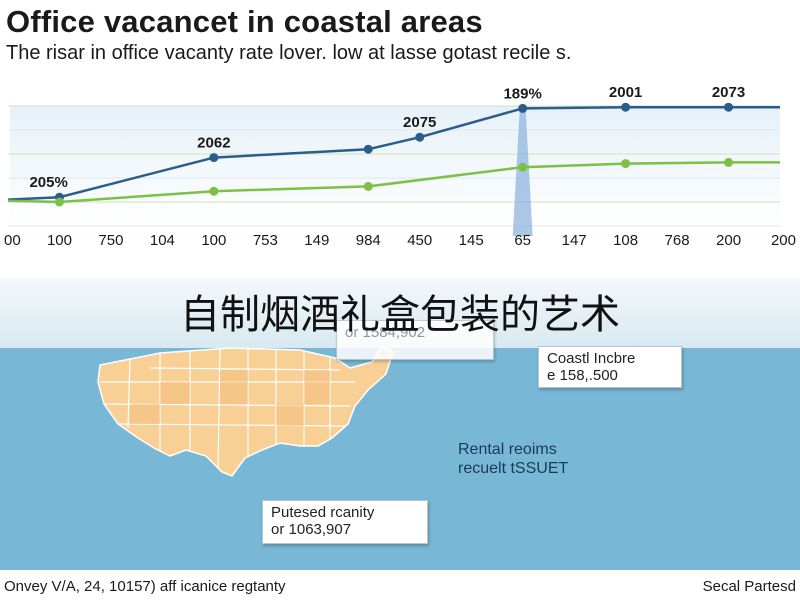  What do you see at coordinates (574, 240) in the screenshot?
I see `x-tick-label: 147` at bounding box center [574, 240].